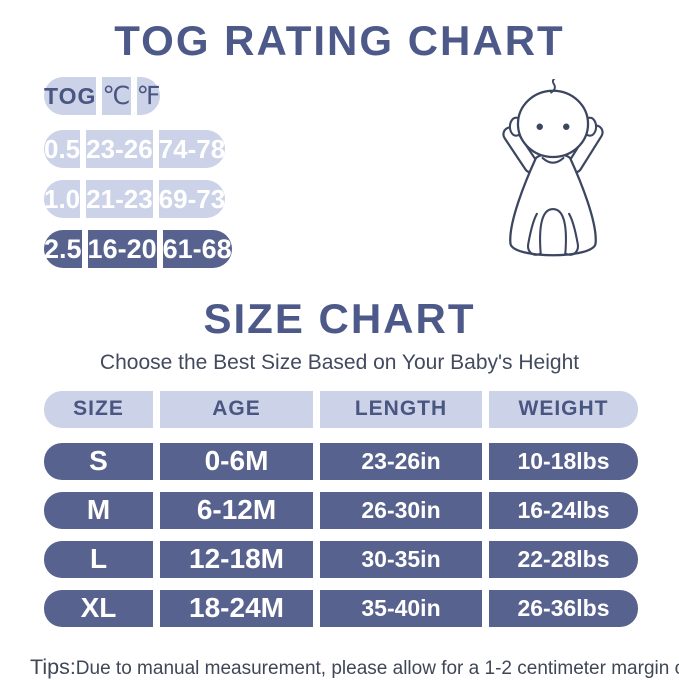  I want to click on size-value: S, so click(98, 461).